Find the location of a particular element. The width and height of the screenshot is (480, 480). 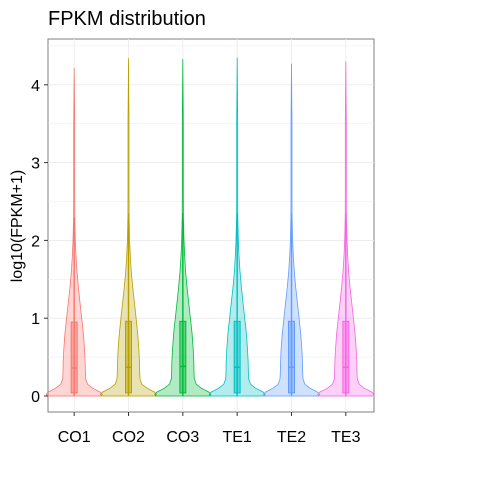

y-tick-label: 1 is located at coordinates (35, 319).